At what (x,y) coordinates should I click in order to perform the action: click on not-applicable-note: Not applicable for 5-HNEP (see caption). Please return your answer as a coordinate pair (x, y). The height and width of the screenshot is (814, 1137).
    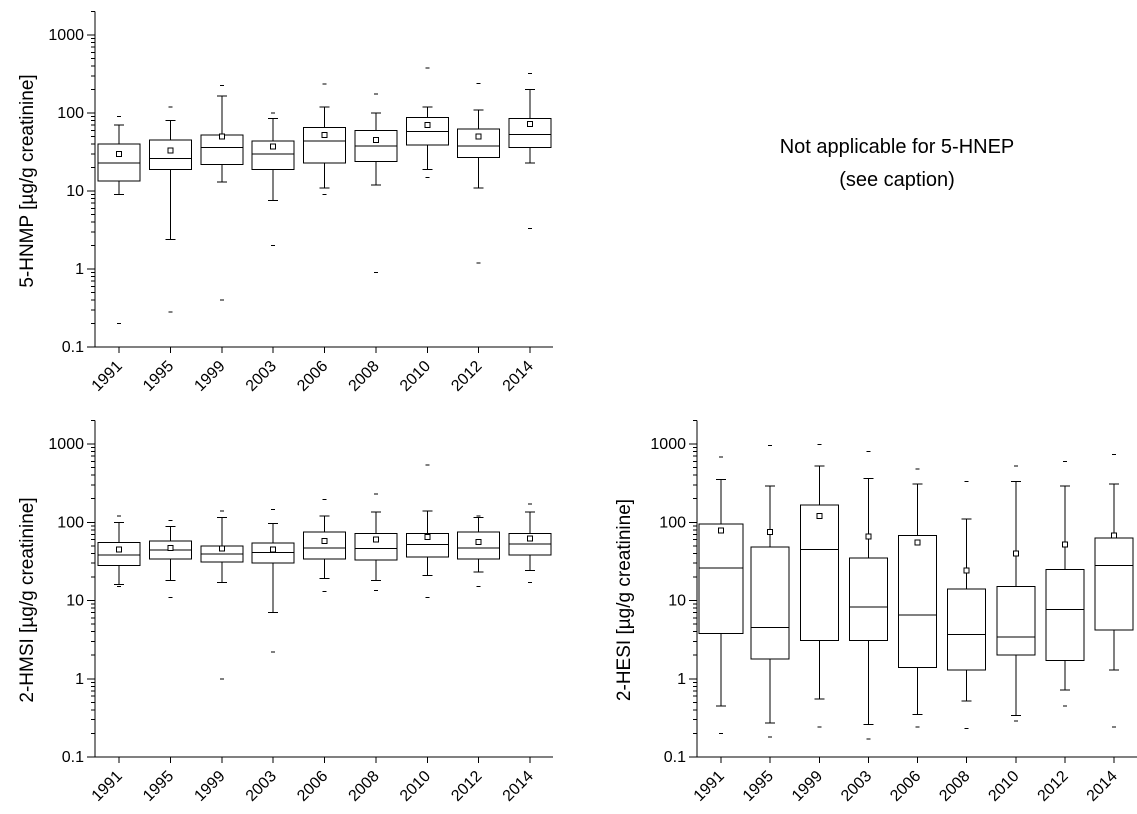
    Looking at the image, I should click on (897, 163).